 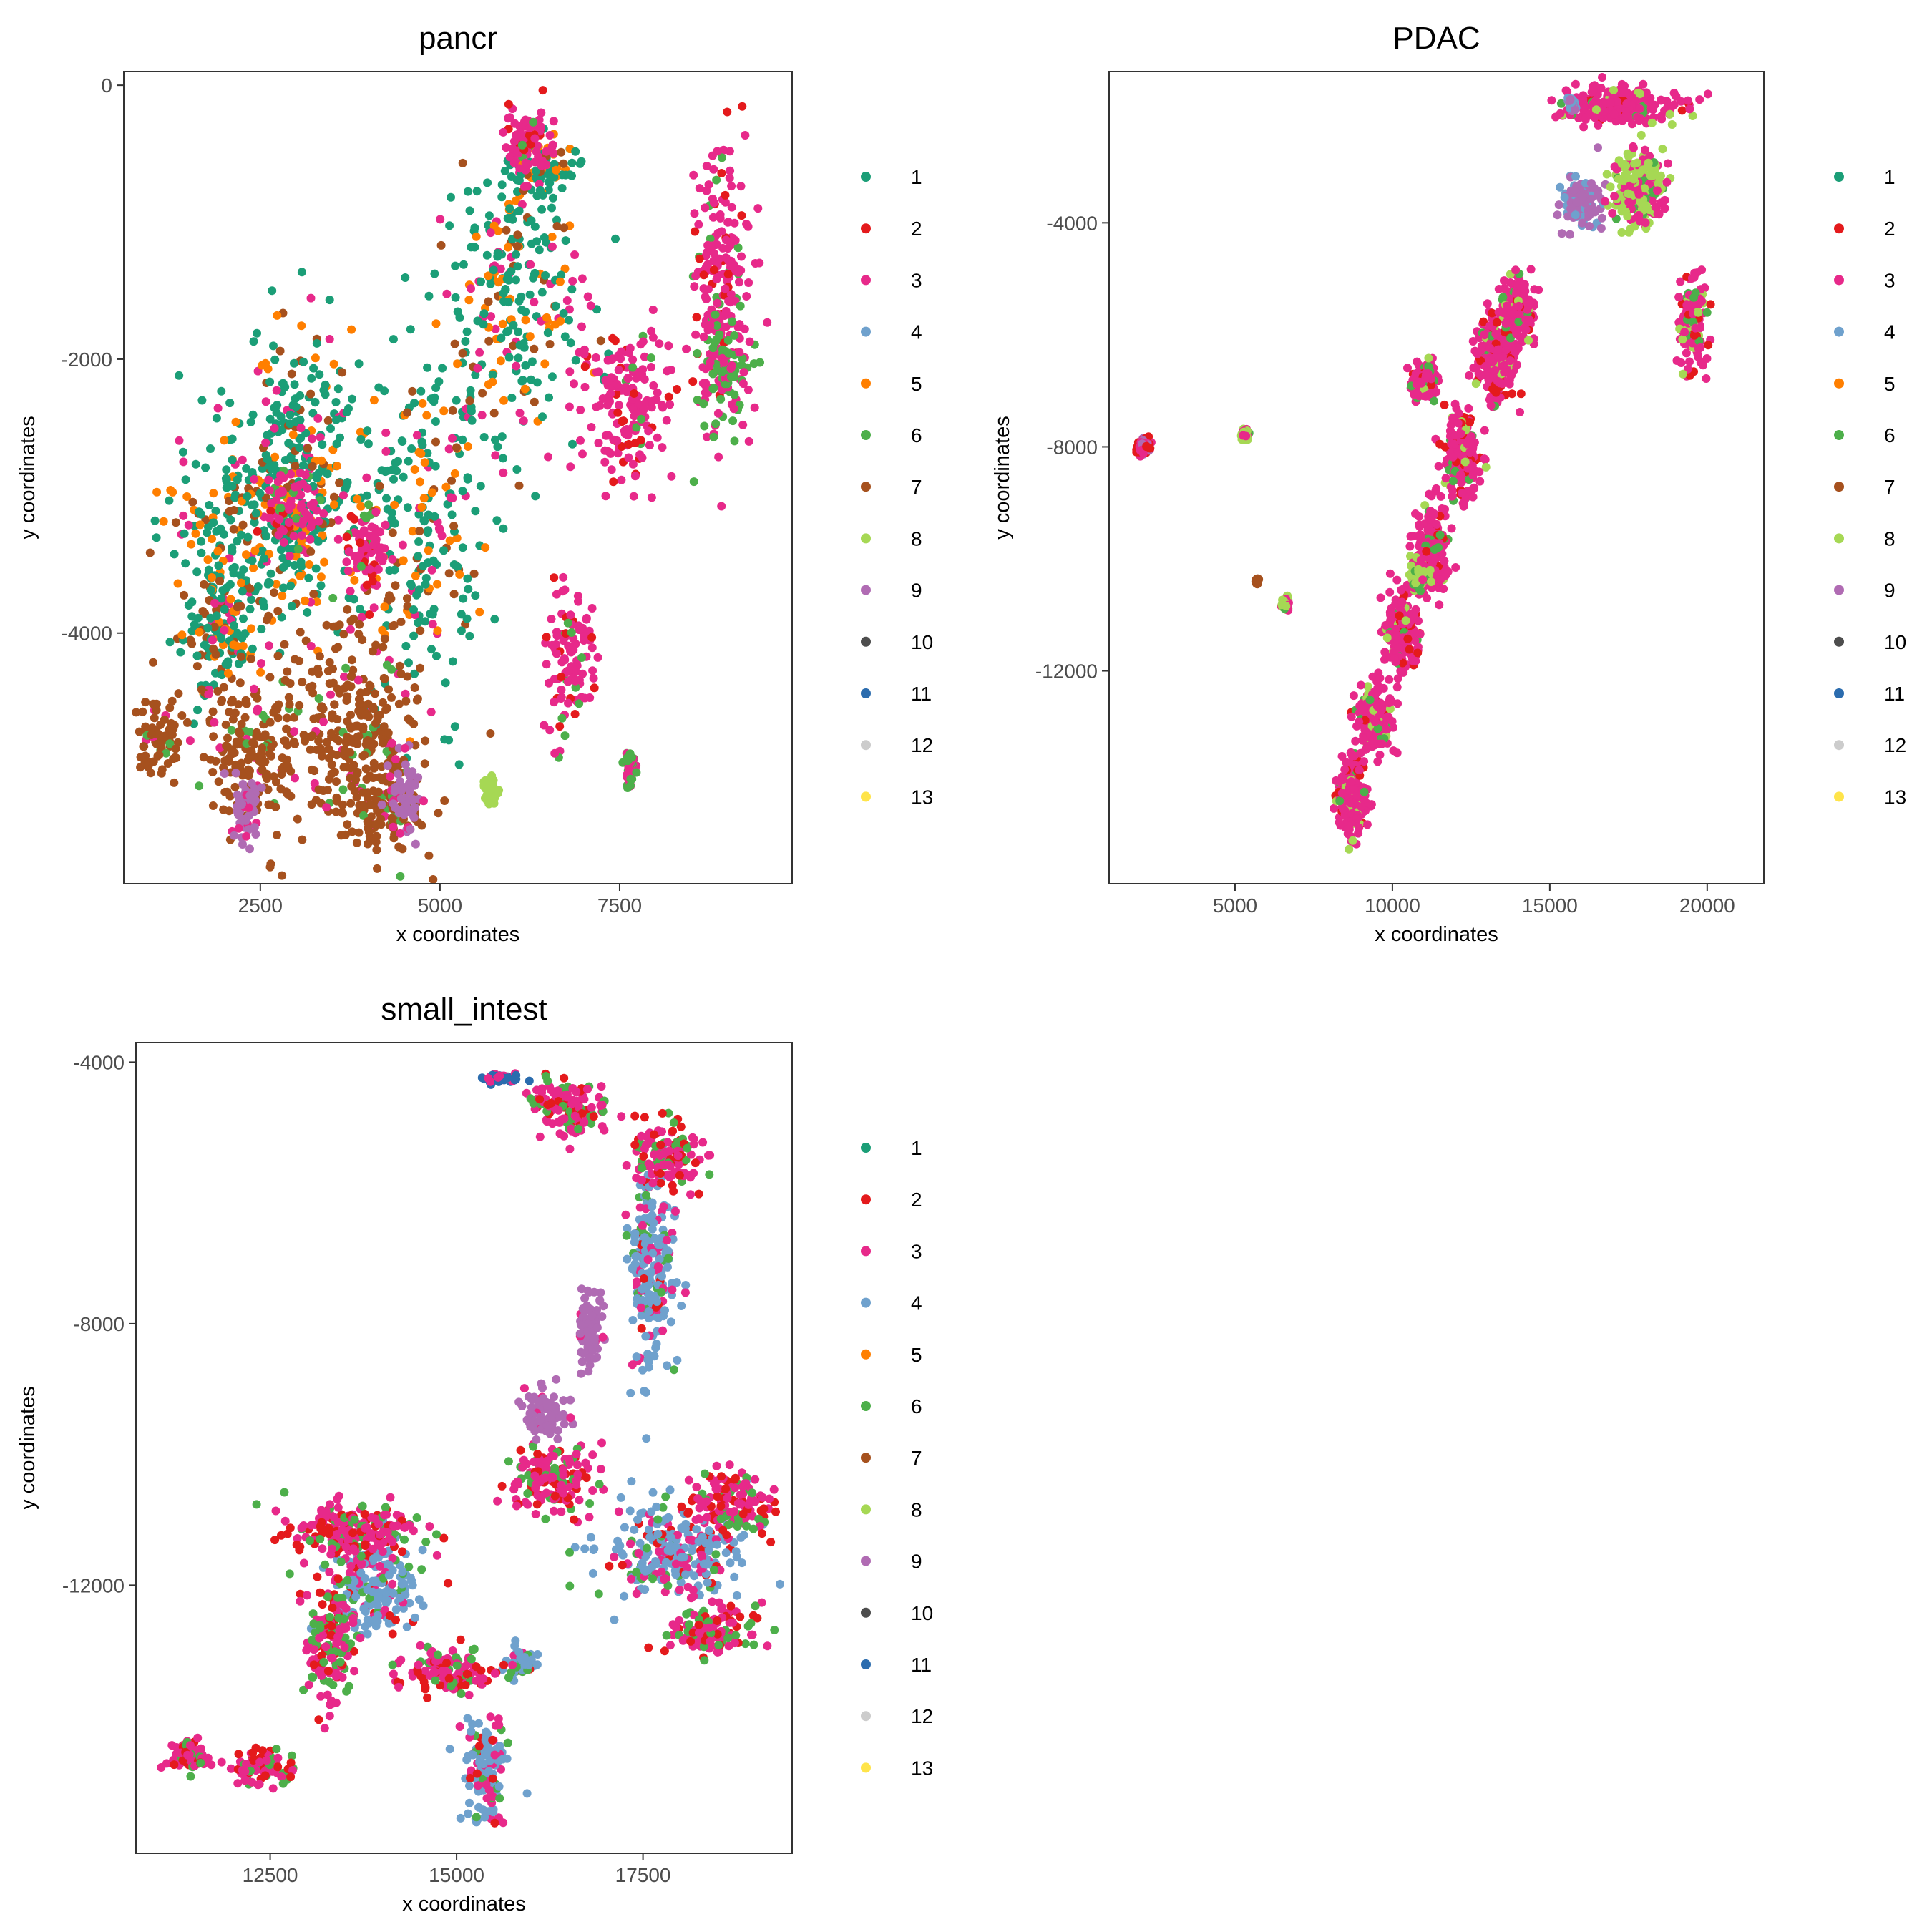 I want to click on y-tick-label: -2000, so click(x=86, y=359).